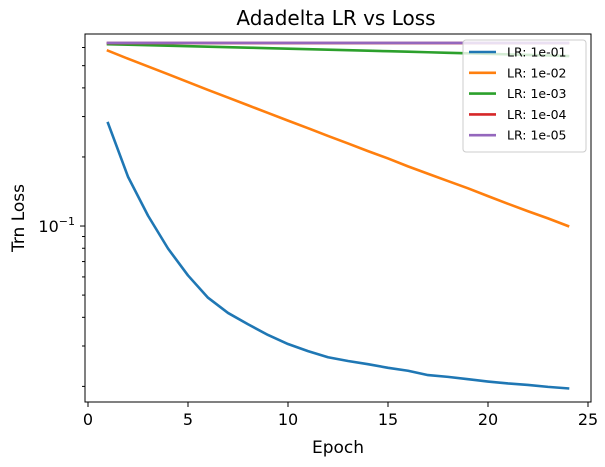 The image size is (605, 467). What do you see at coordinates (537, 135) in the screenshot?
I see `legend-label-5: LR: 1e-05` at bounding box center [537, 135].